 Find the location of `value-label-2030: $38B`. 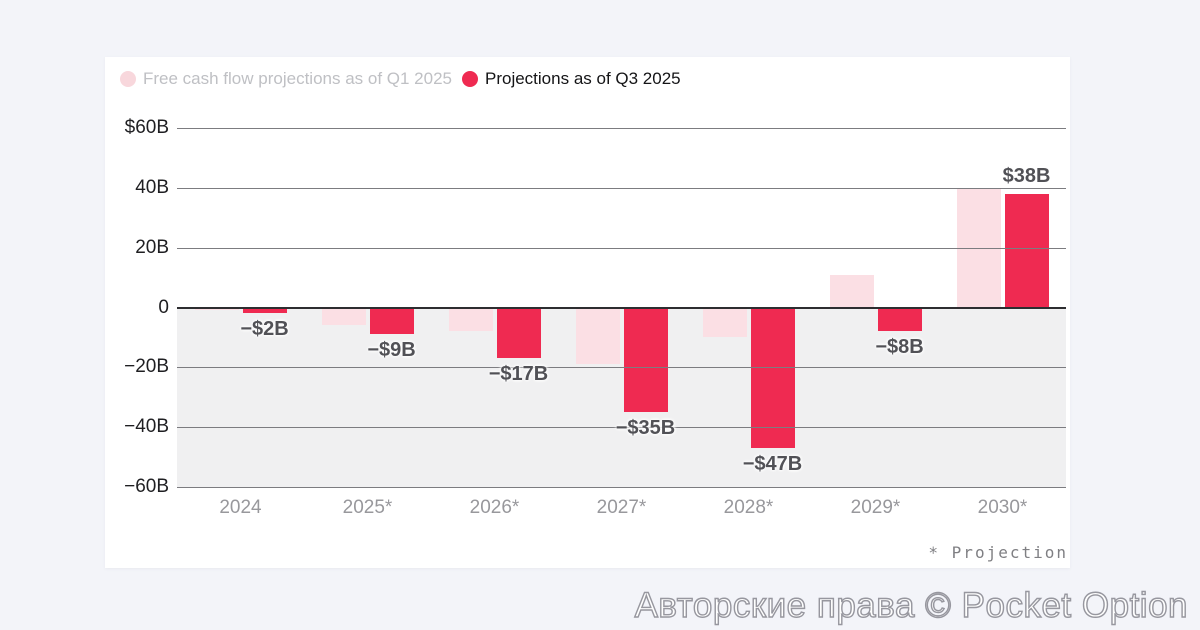

value-label-2030: $38B is located at coordinates (1026, 175).